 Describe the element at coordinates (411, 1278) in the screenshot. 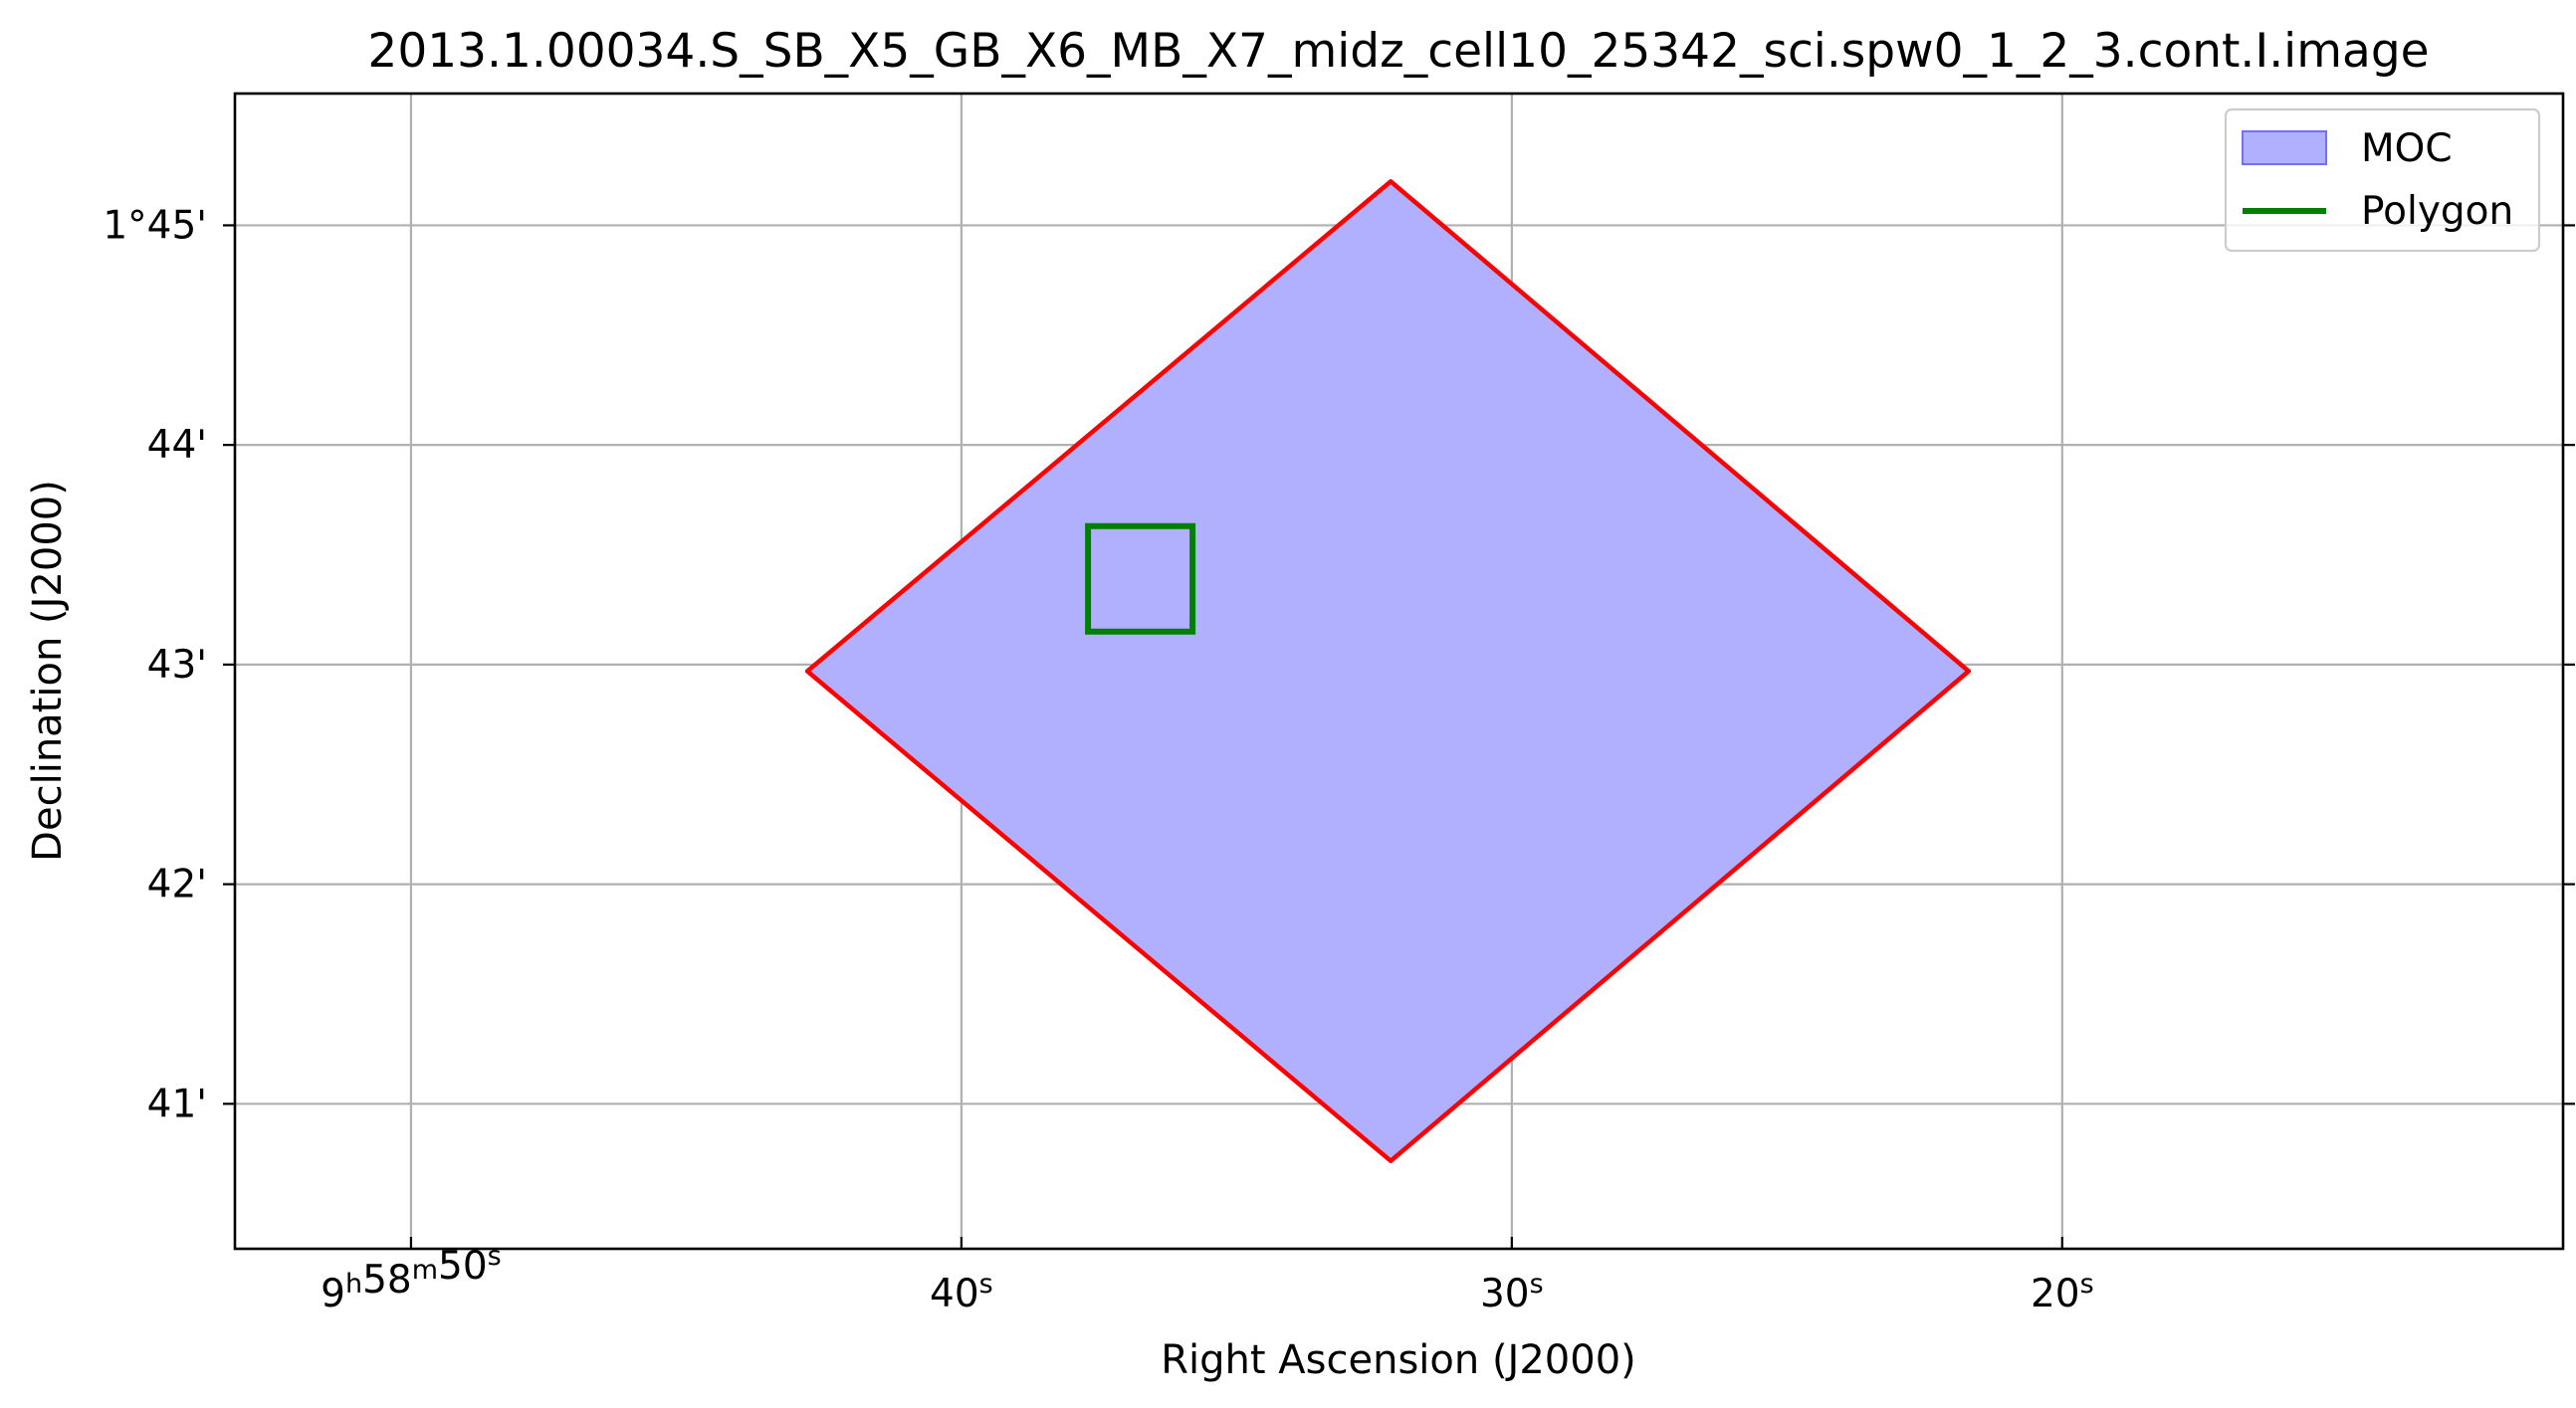

I see `x-tick-label: 9h58m50s` at that location.